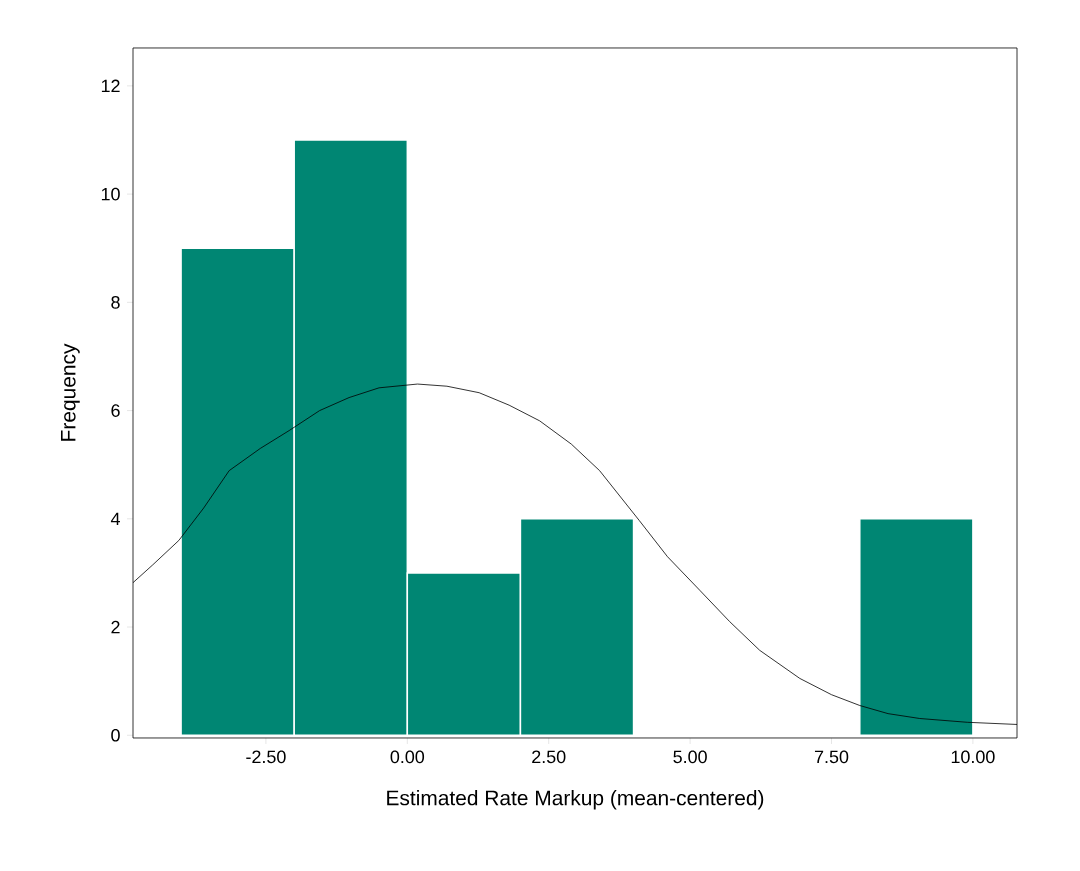 This screenshot has height=871, width=1080. Describe the element at coordinates (407, 757) in the screenshot. I see `x-tick-label: 0.00` at that location.